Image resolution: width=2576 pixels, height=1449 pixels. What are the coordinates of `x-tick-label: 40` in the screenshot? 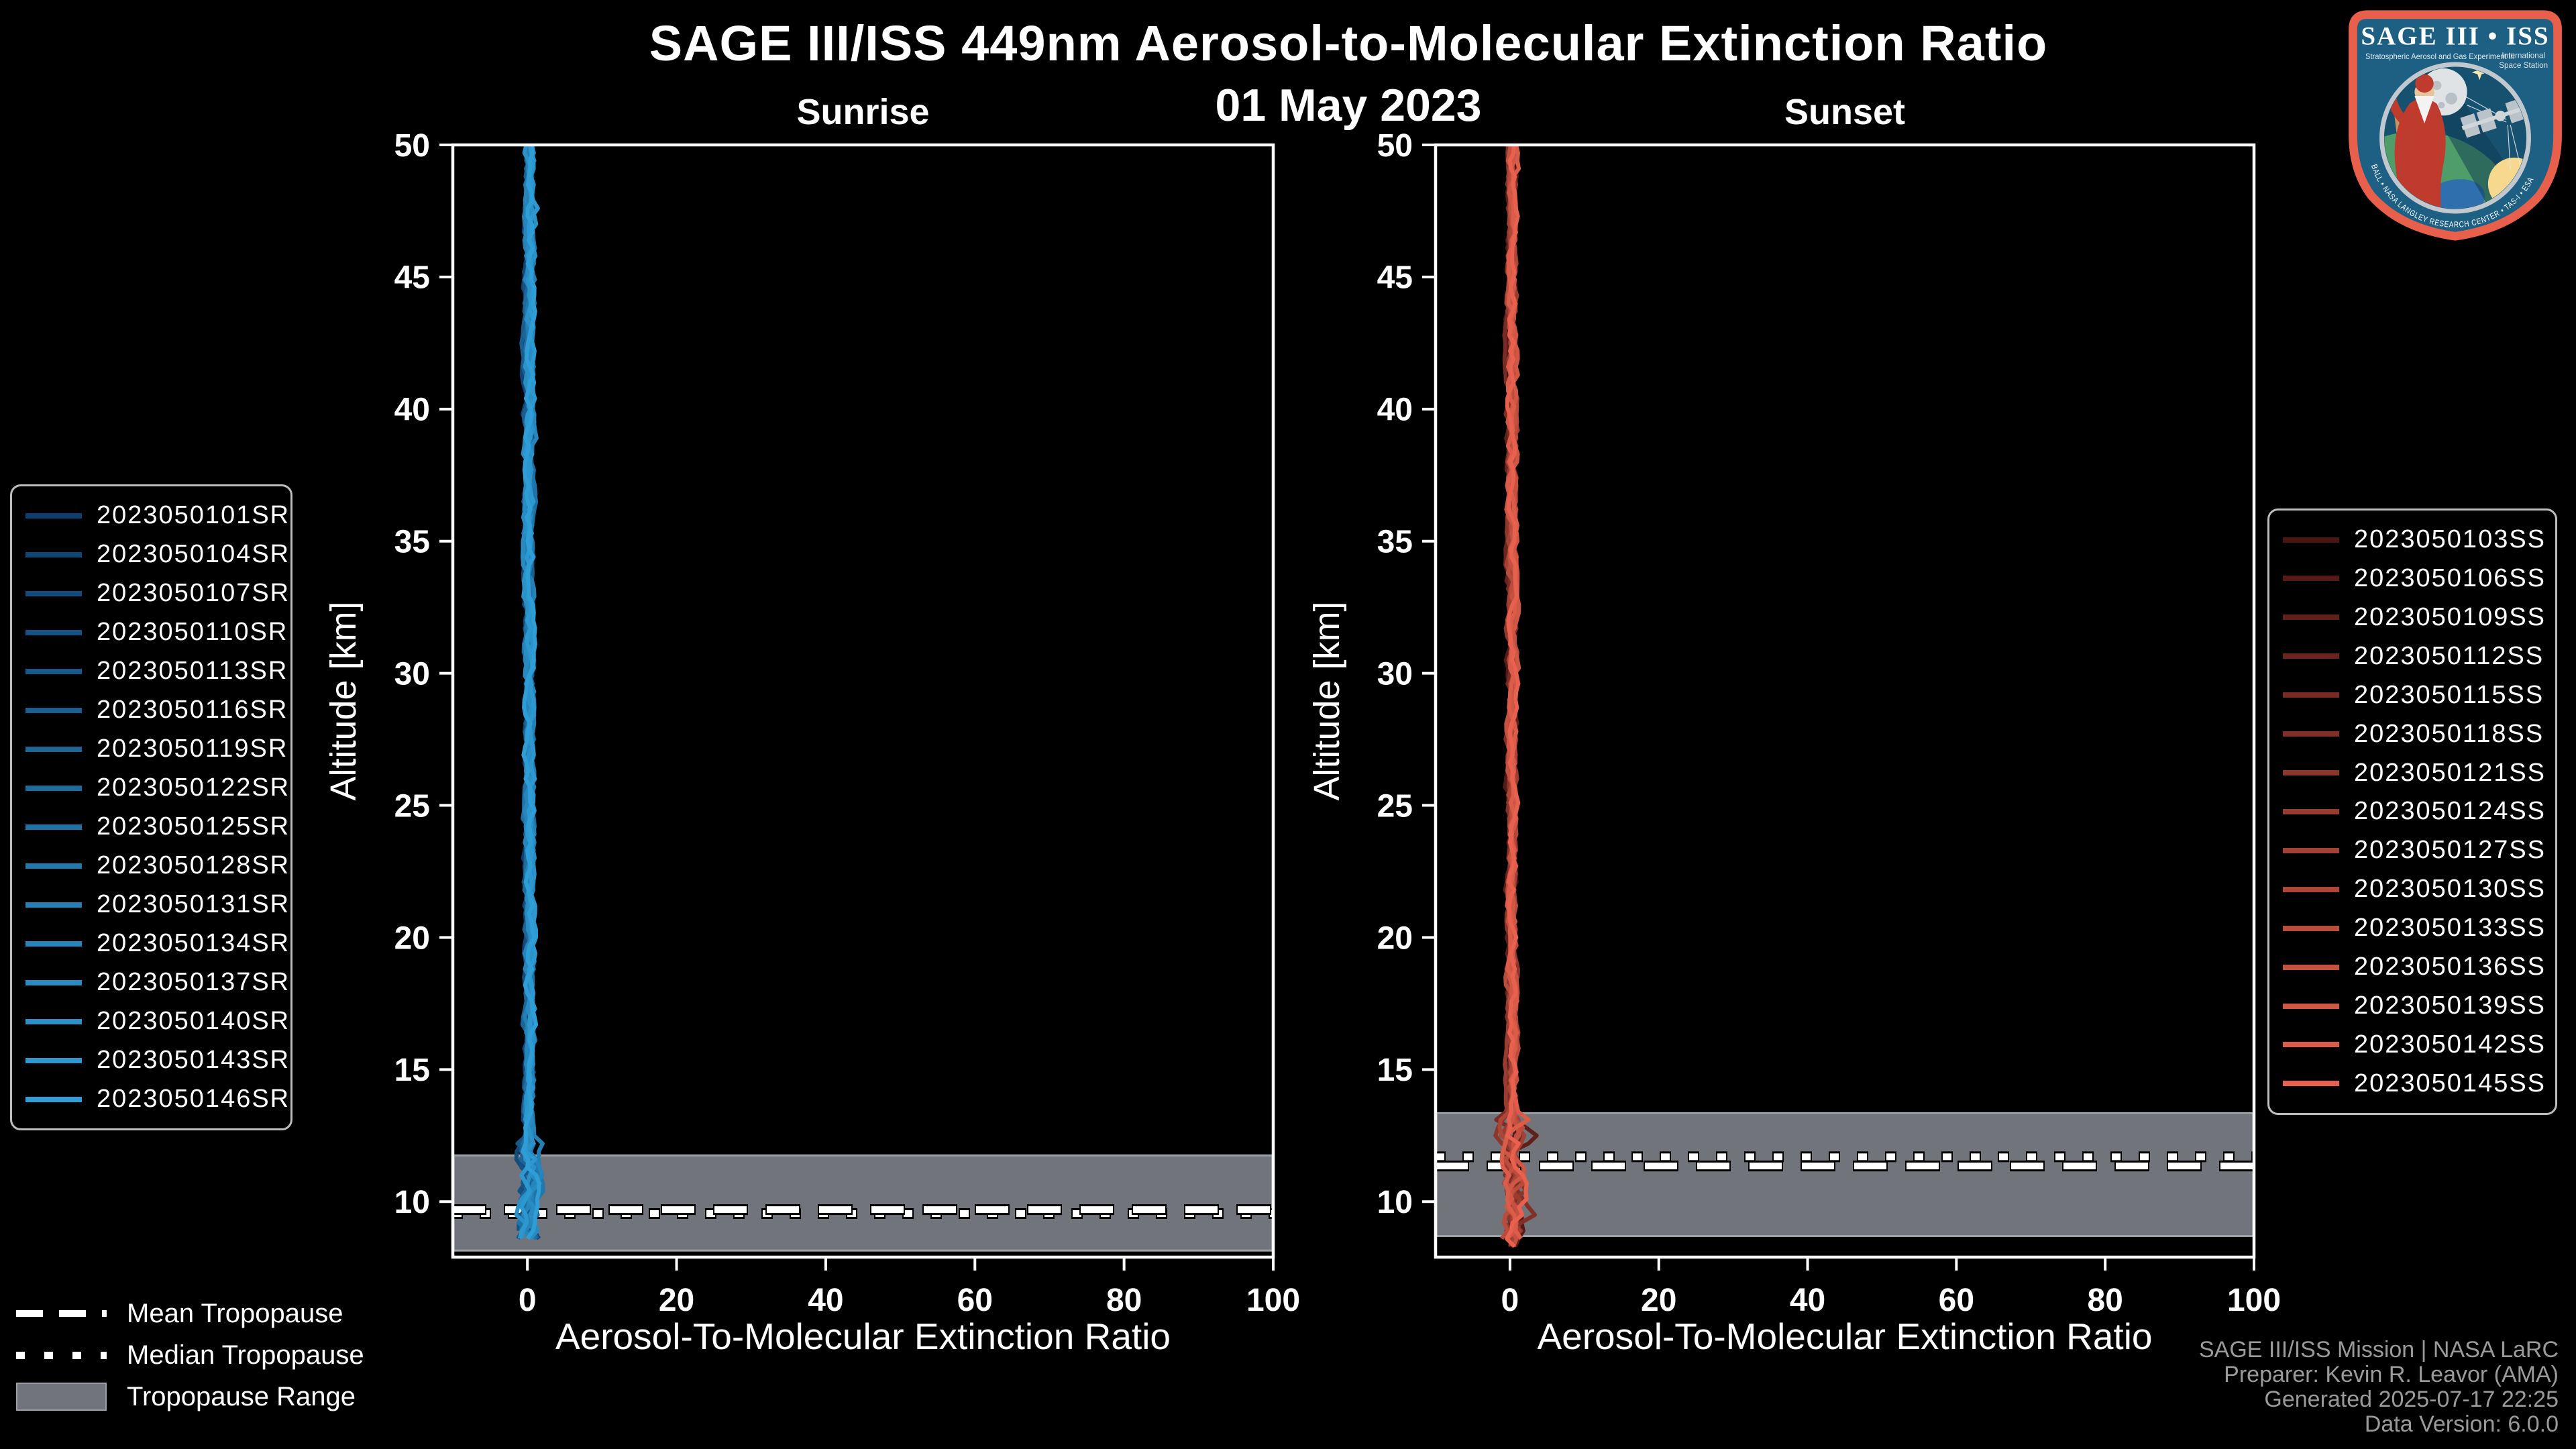 It's located at (825, 1300).